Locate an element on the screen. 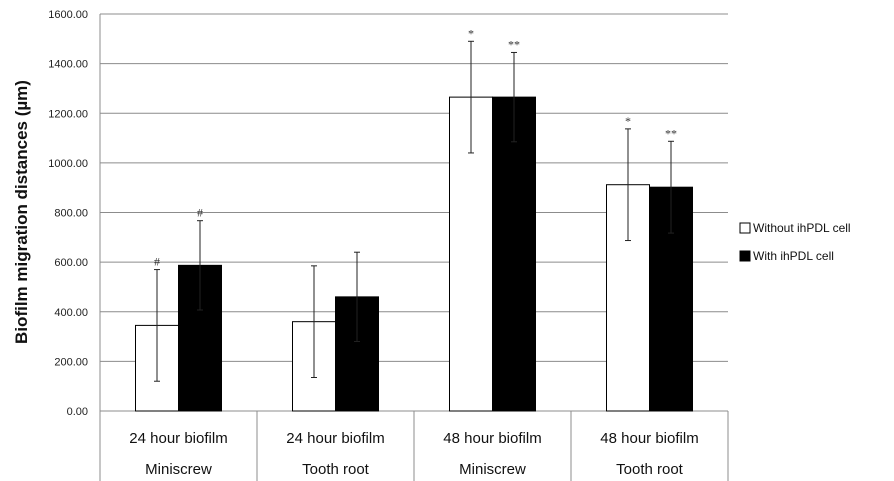 This screenshot has width=894, height=481. y-tick-label: 800.00 is located at coordinates (71, 214).